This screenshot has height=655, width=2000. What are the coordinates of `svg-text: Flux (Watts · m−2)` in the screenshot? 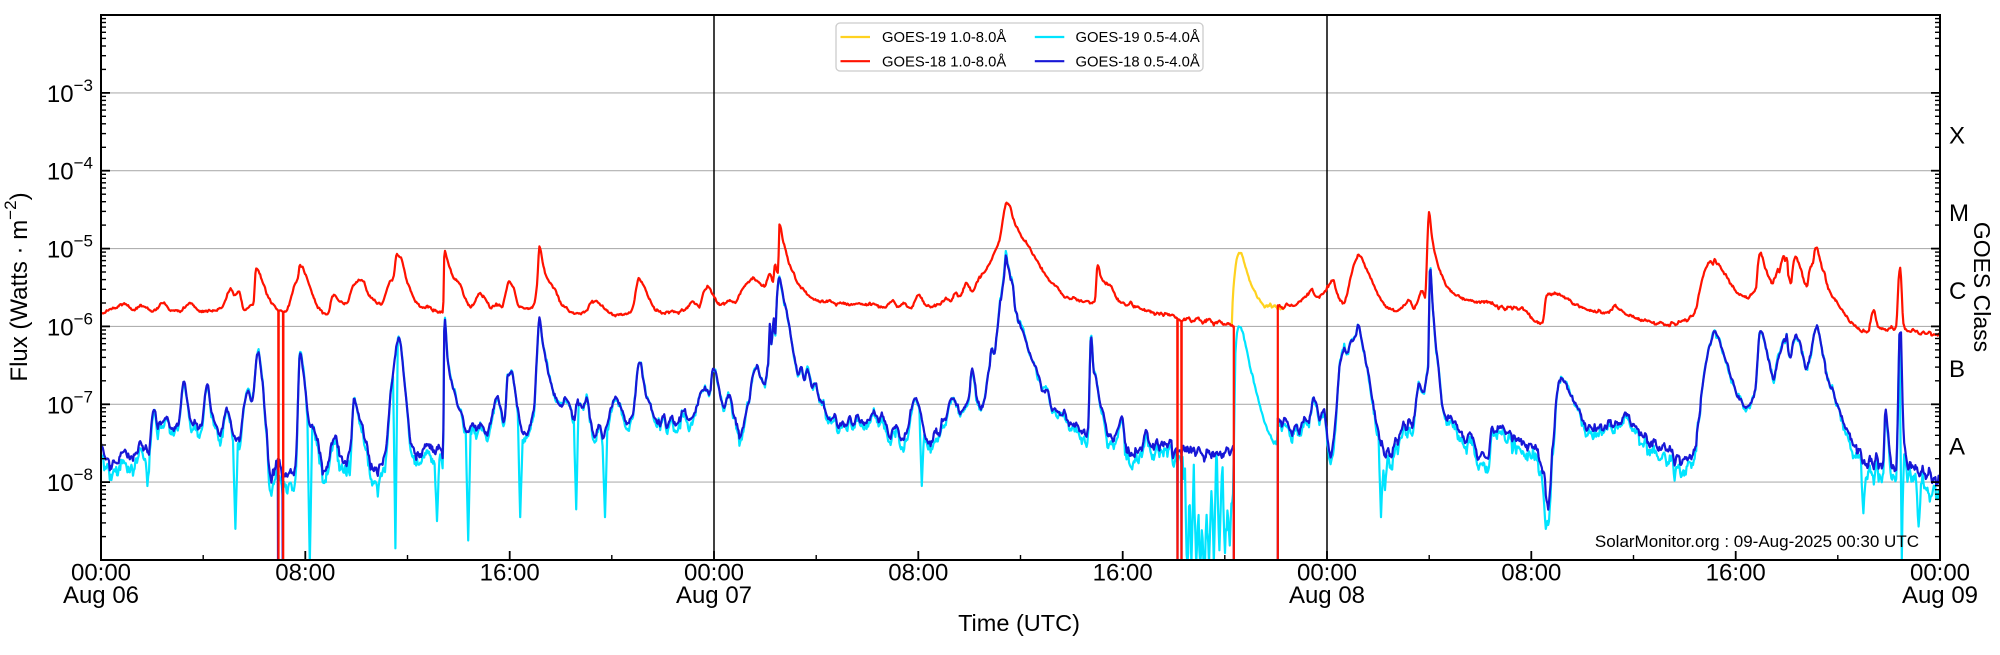 It's located at (17, 286).